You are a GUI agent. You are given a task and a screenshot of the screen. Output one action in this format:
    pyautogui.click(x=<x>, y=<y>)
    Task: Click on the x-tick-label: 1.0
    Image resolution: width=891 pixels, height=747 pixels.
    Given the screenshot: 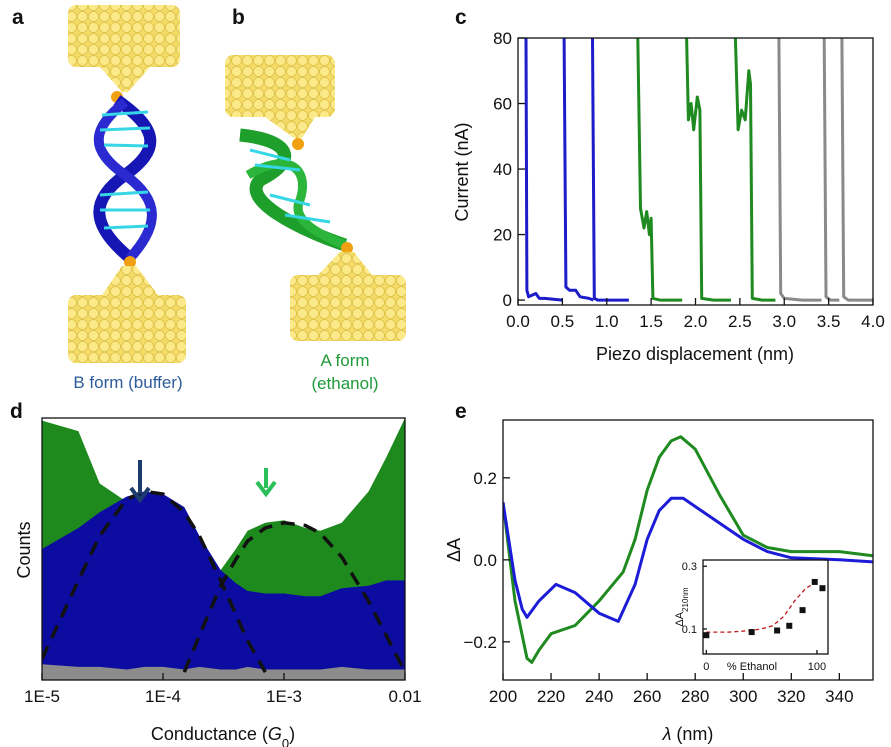 What is the action you would take?
    pyautogui.click(x=607, y=321)
    